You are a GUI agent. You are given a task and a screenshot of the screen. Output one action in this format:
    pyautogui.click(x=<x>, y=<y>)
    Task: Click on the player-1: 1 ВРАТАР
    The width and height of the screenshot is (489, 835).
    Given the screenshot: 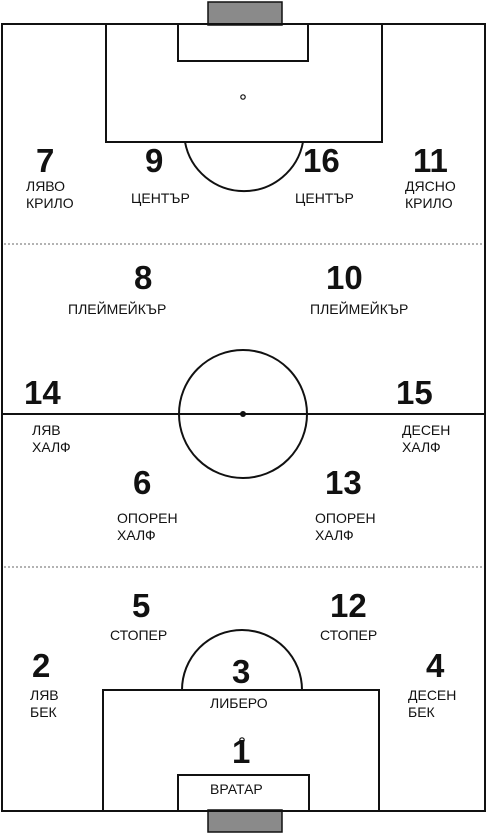 What is the action you would take?
    pyautogui.click(x=236, y=766)
    